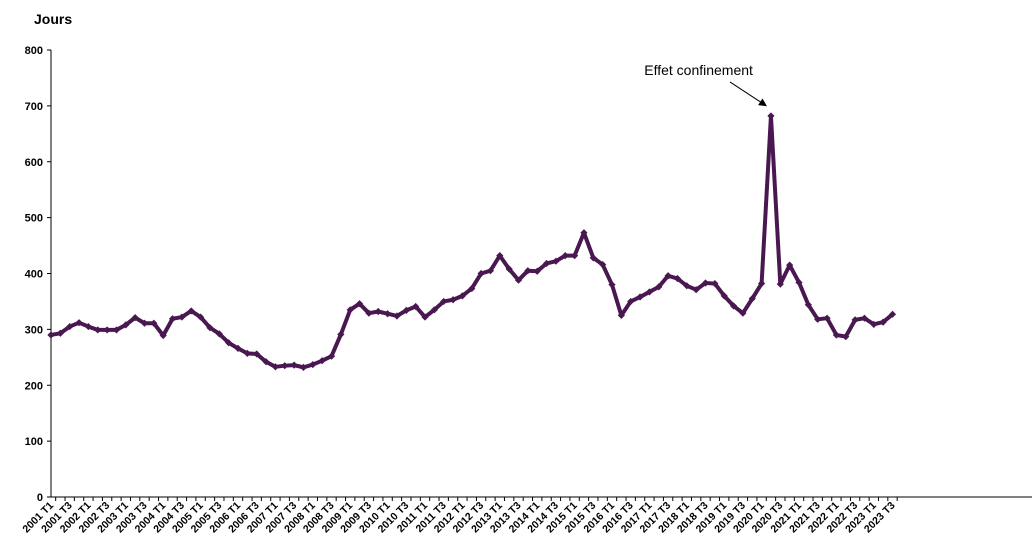 The width and height of the screenshot is (1032, 560). What do you see at coordinates (40, 498) in the screenshot?
I see `y-tick-label: 0` at bounding box center [40, 498].